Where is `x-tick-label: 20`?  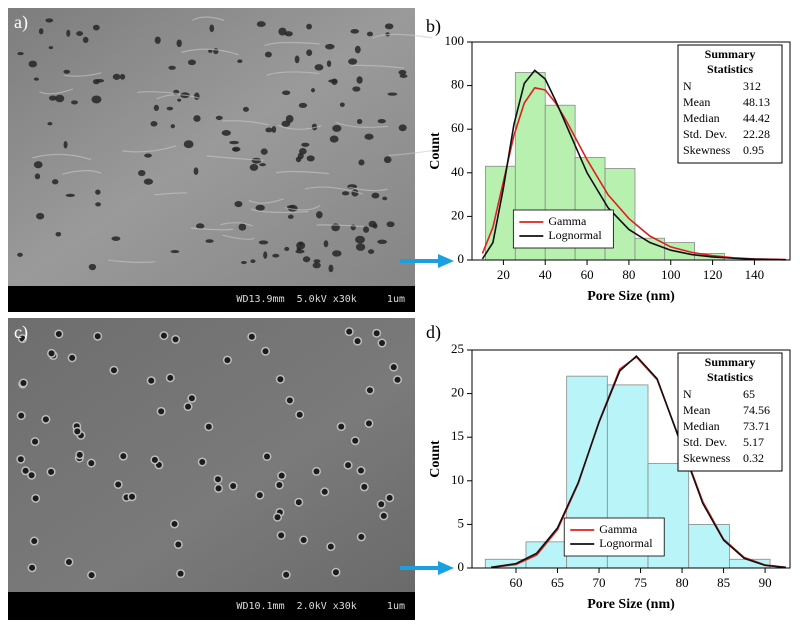 x-tick-label: 20 is located at coordinates (503, 274).